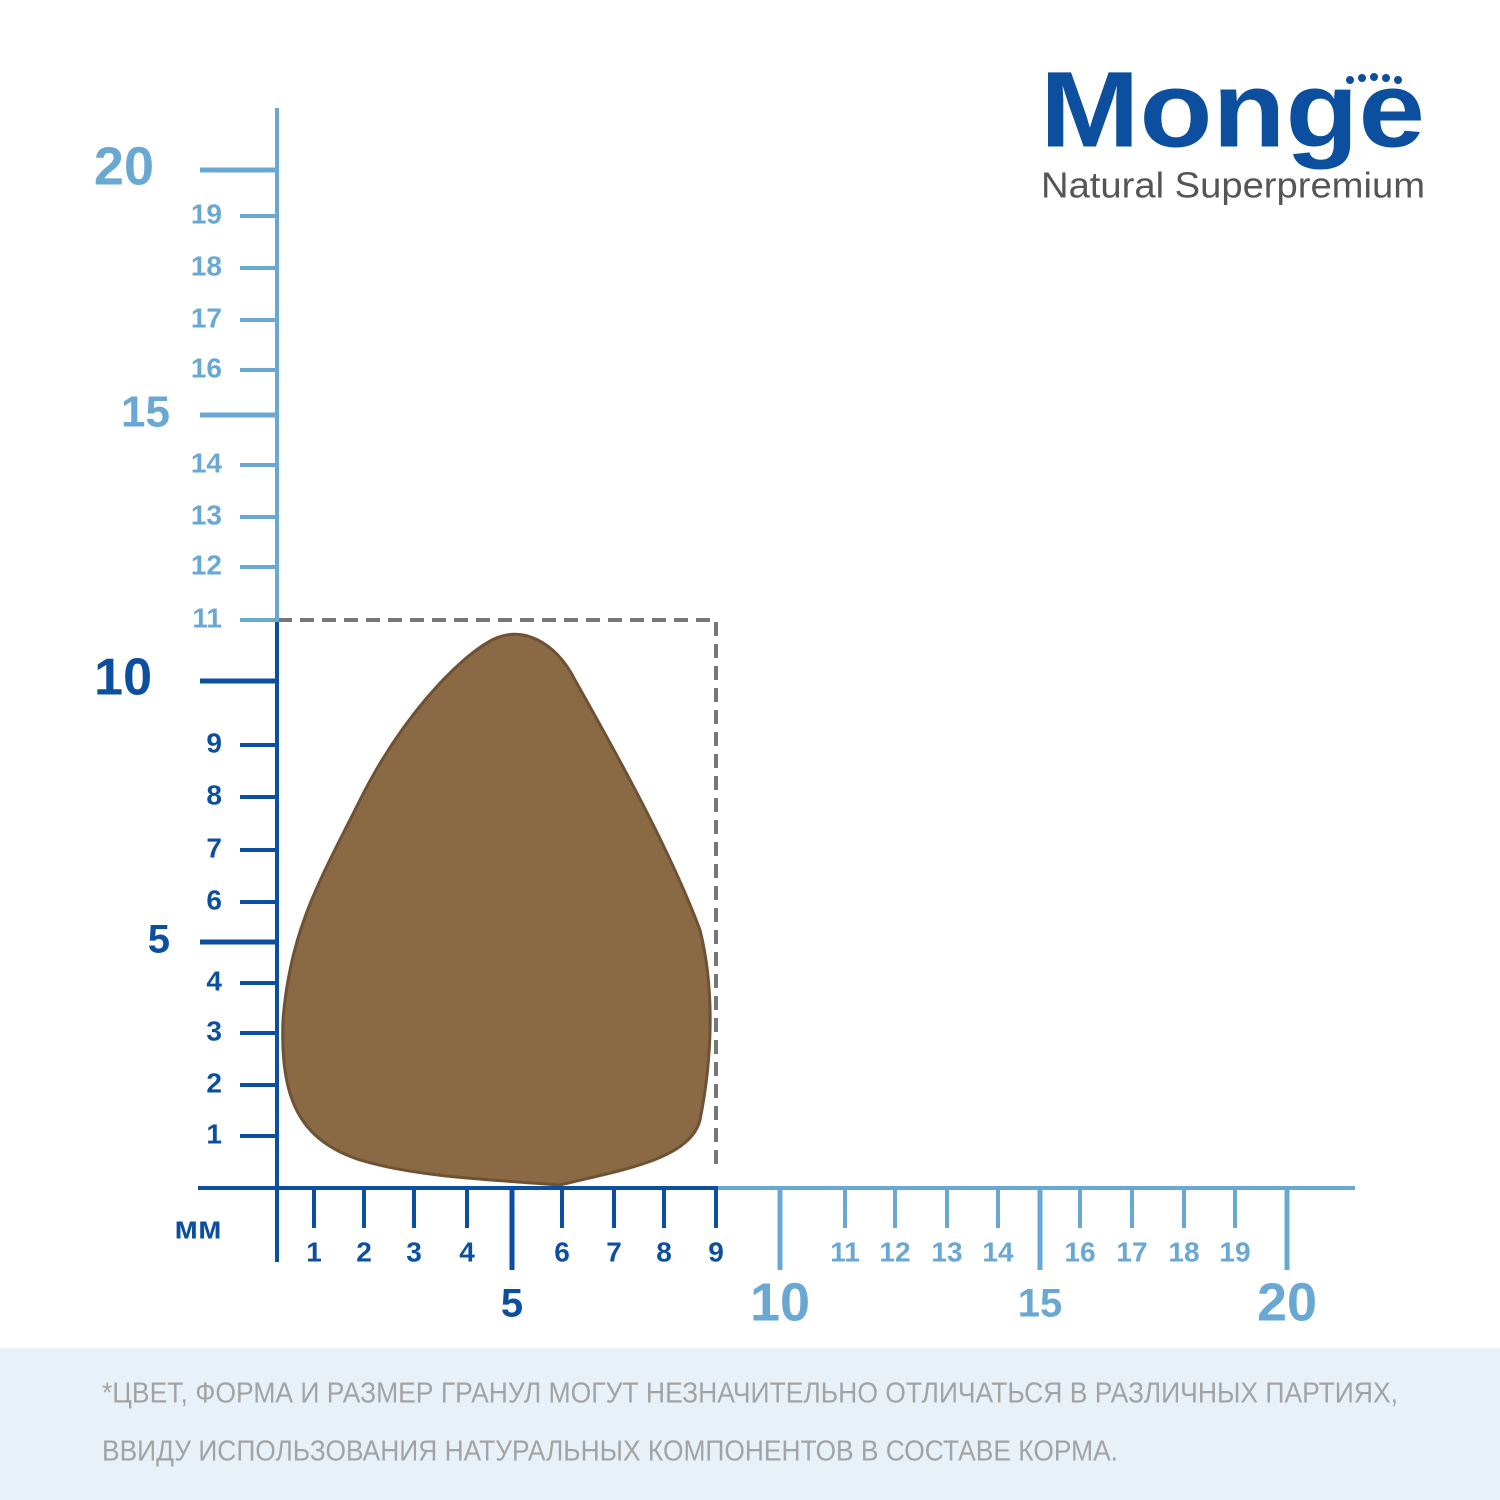 The width and height of the screenshot is (1500, 1500). What do you see at coordinates (214, 1133) in the screenshot?
I see `v-label-minor: 1` at bounding box center [214, 1133].